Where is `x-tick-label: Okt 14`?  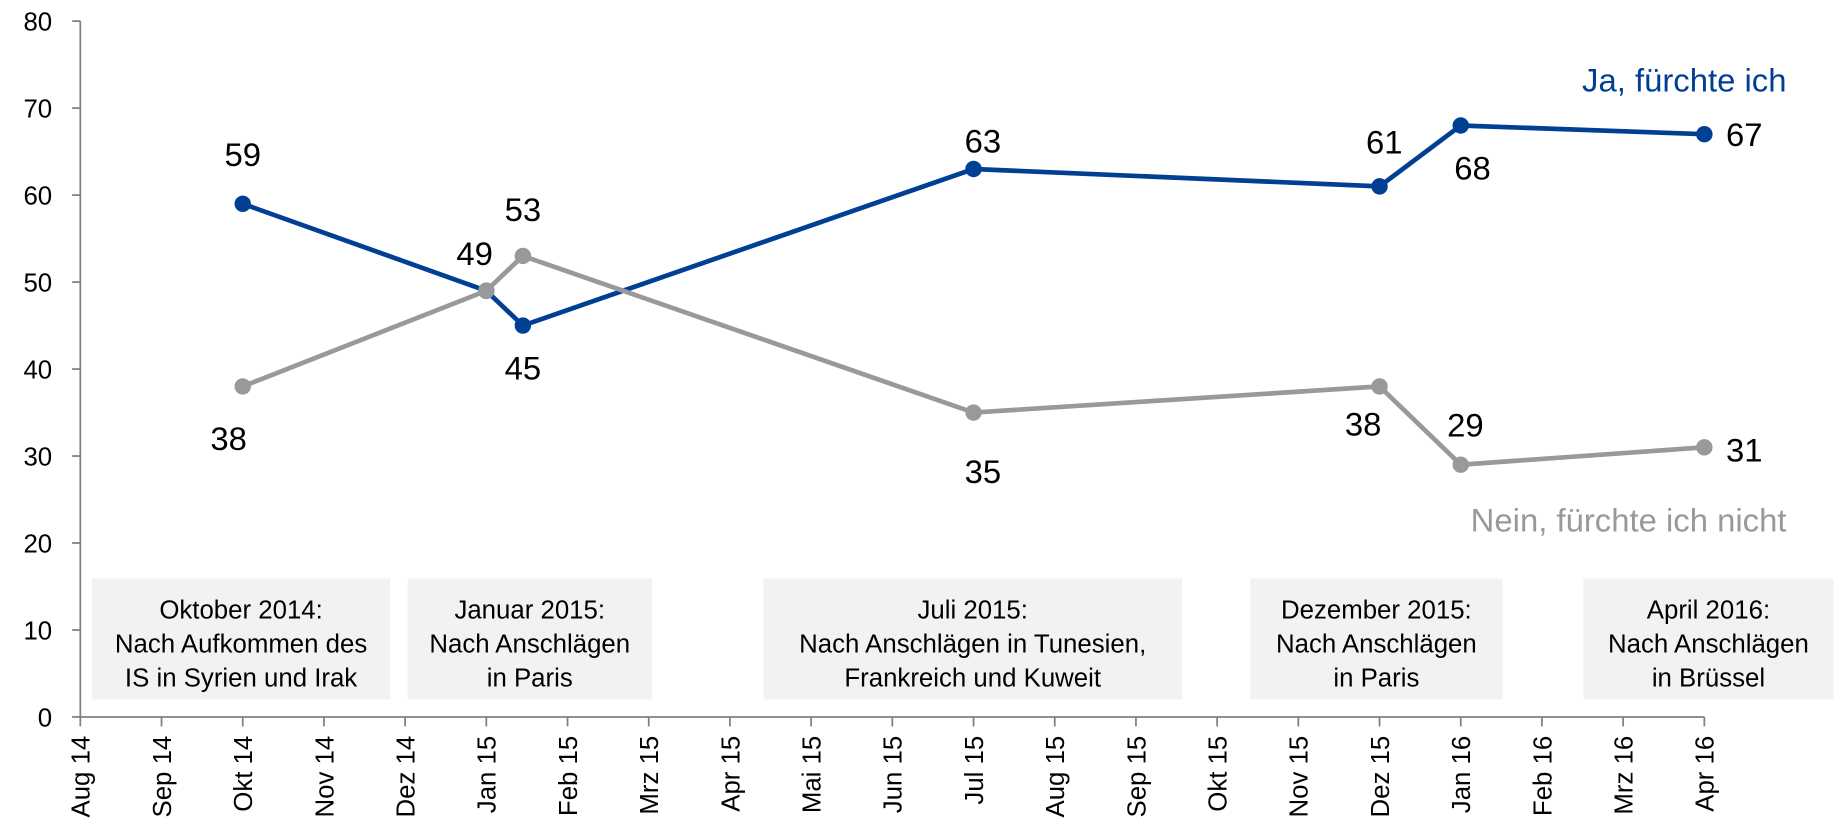
x-tick-label: Okt 14 is located at coordinates (244, 774).